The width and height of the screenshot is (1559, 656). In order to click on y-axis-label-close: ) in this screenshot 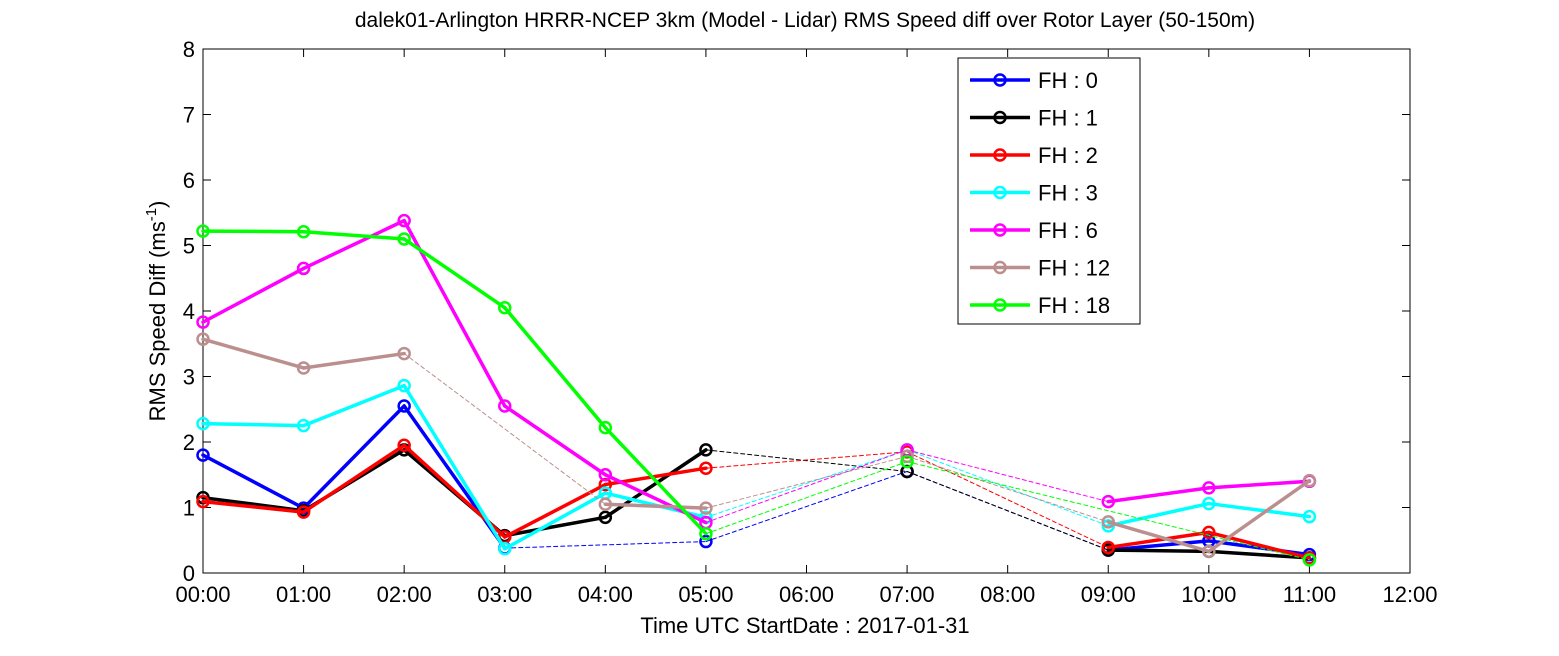, I will do `click(157, 204)`.